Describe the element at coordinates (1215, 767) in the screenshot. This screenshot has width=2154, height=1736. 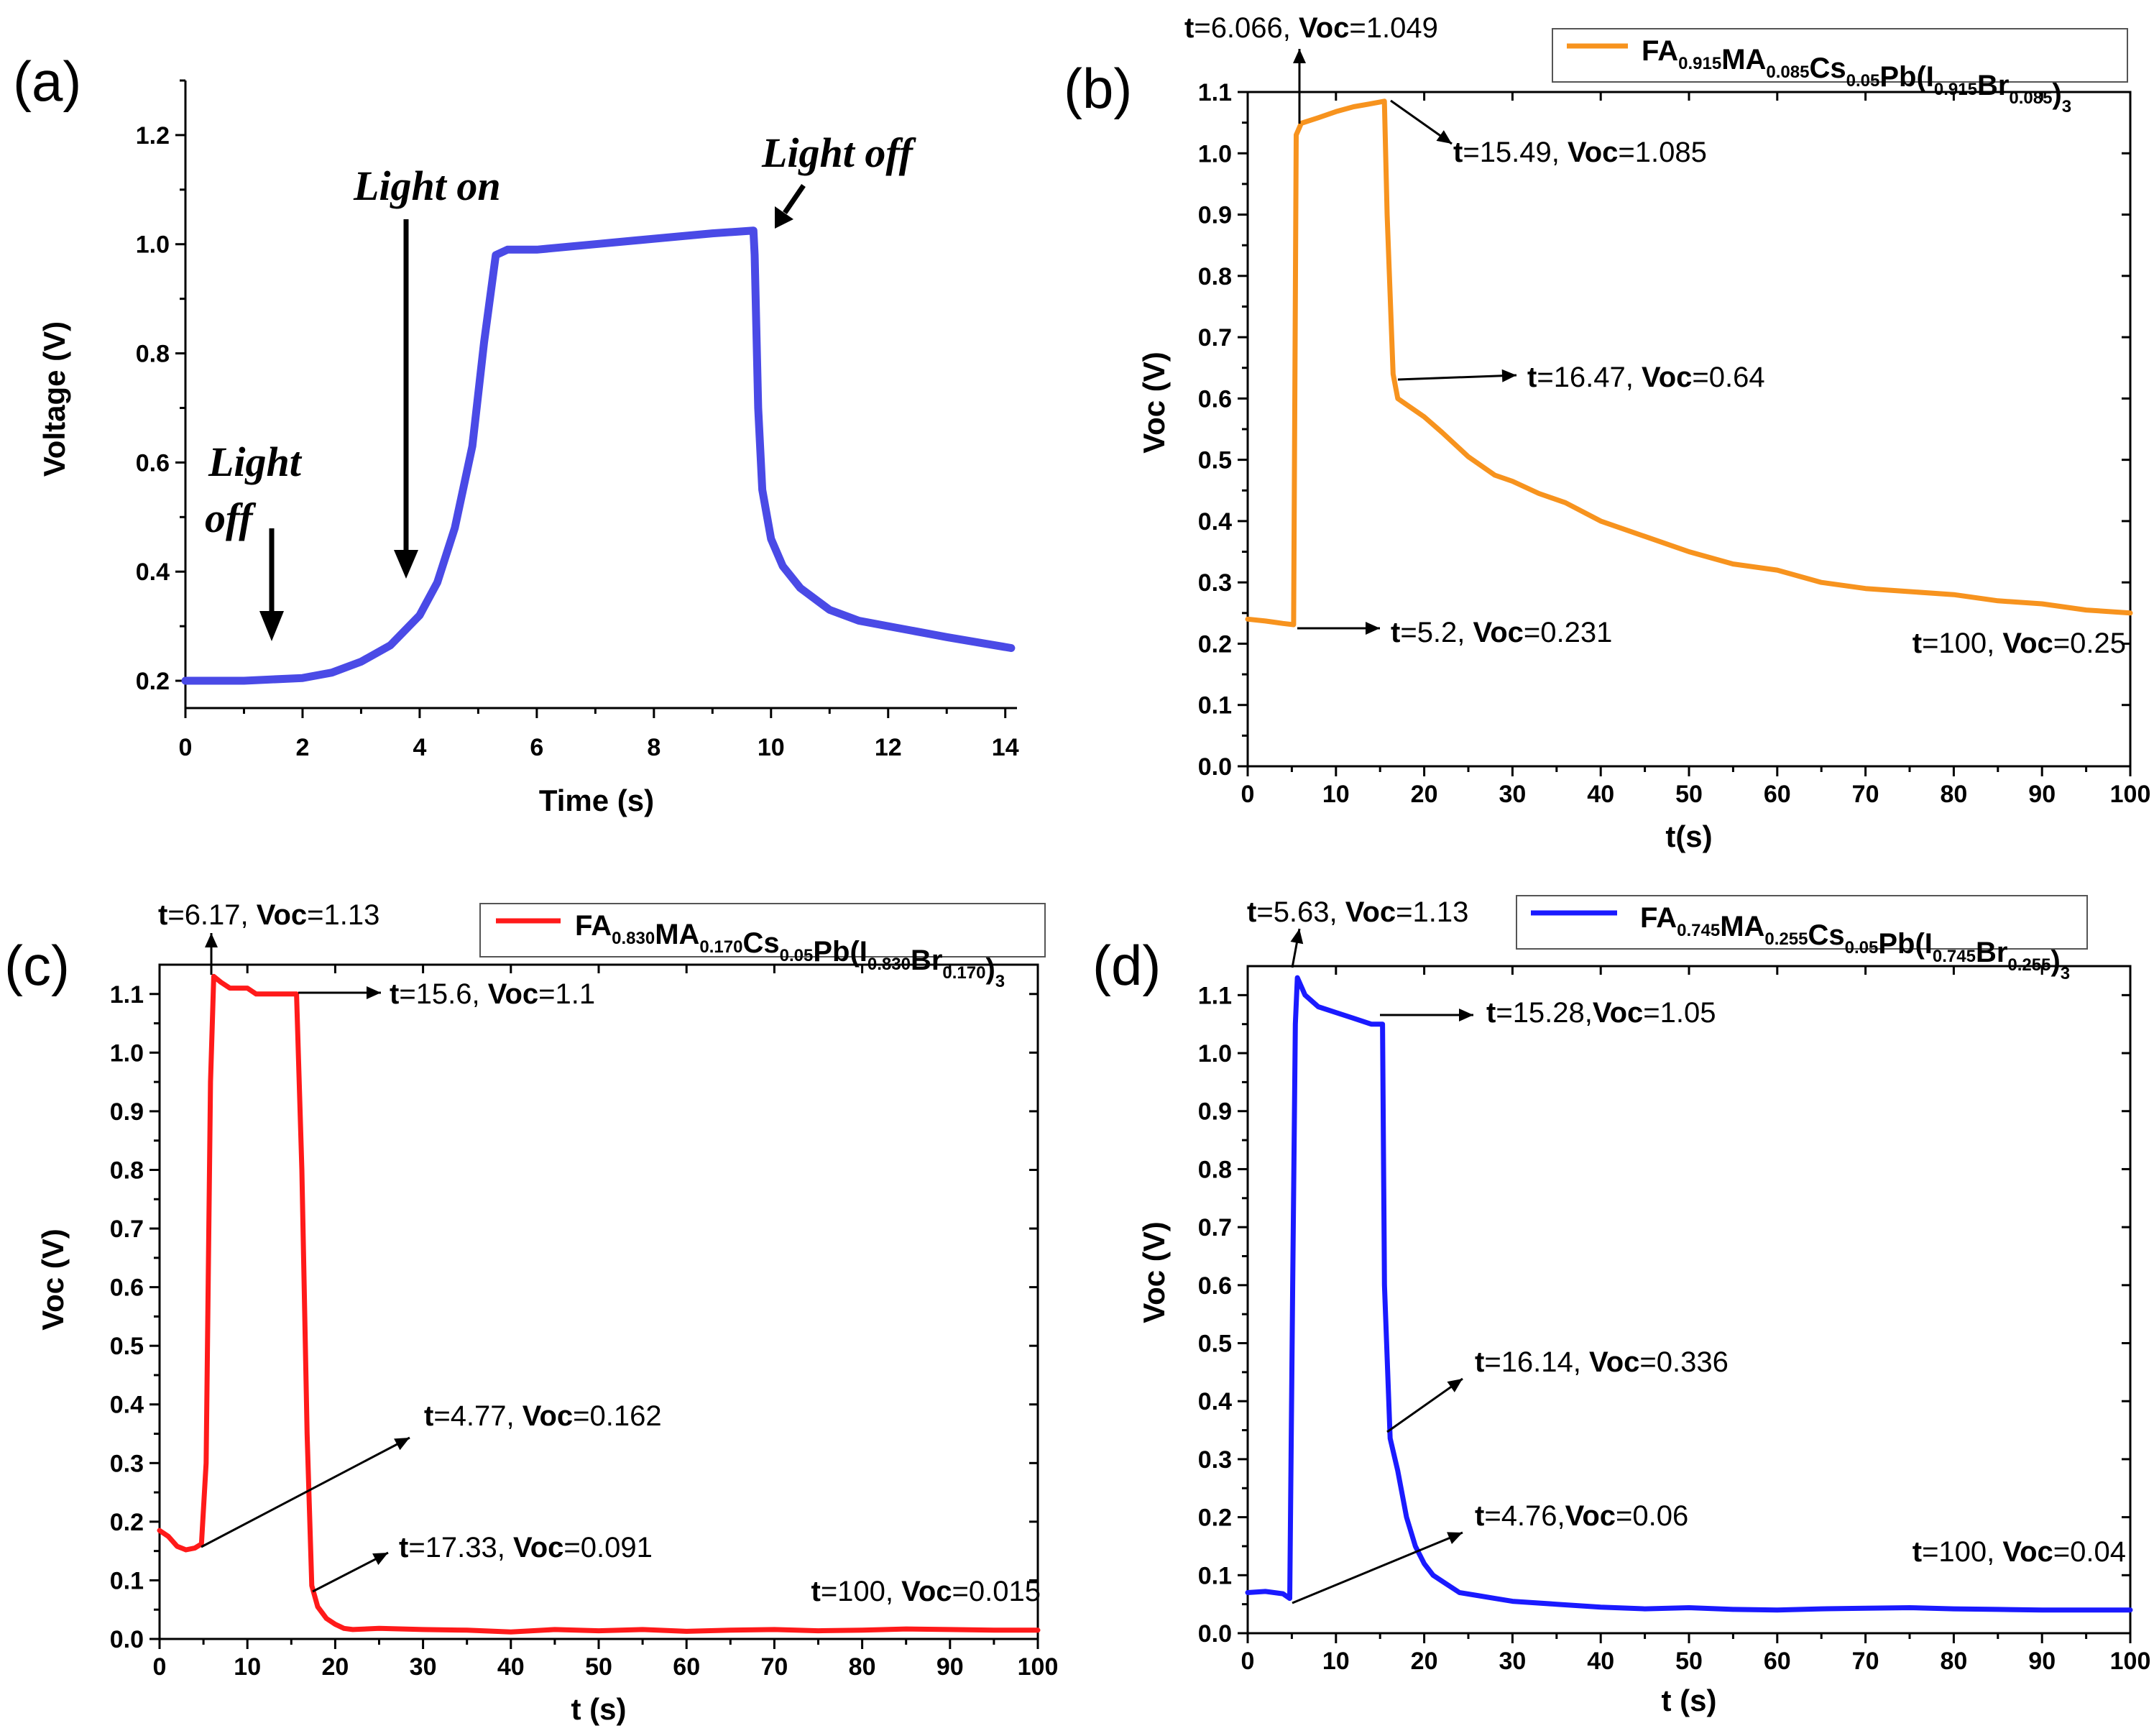
I see `panel-b-y-tick-label: 0.0` at that location.